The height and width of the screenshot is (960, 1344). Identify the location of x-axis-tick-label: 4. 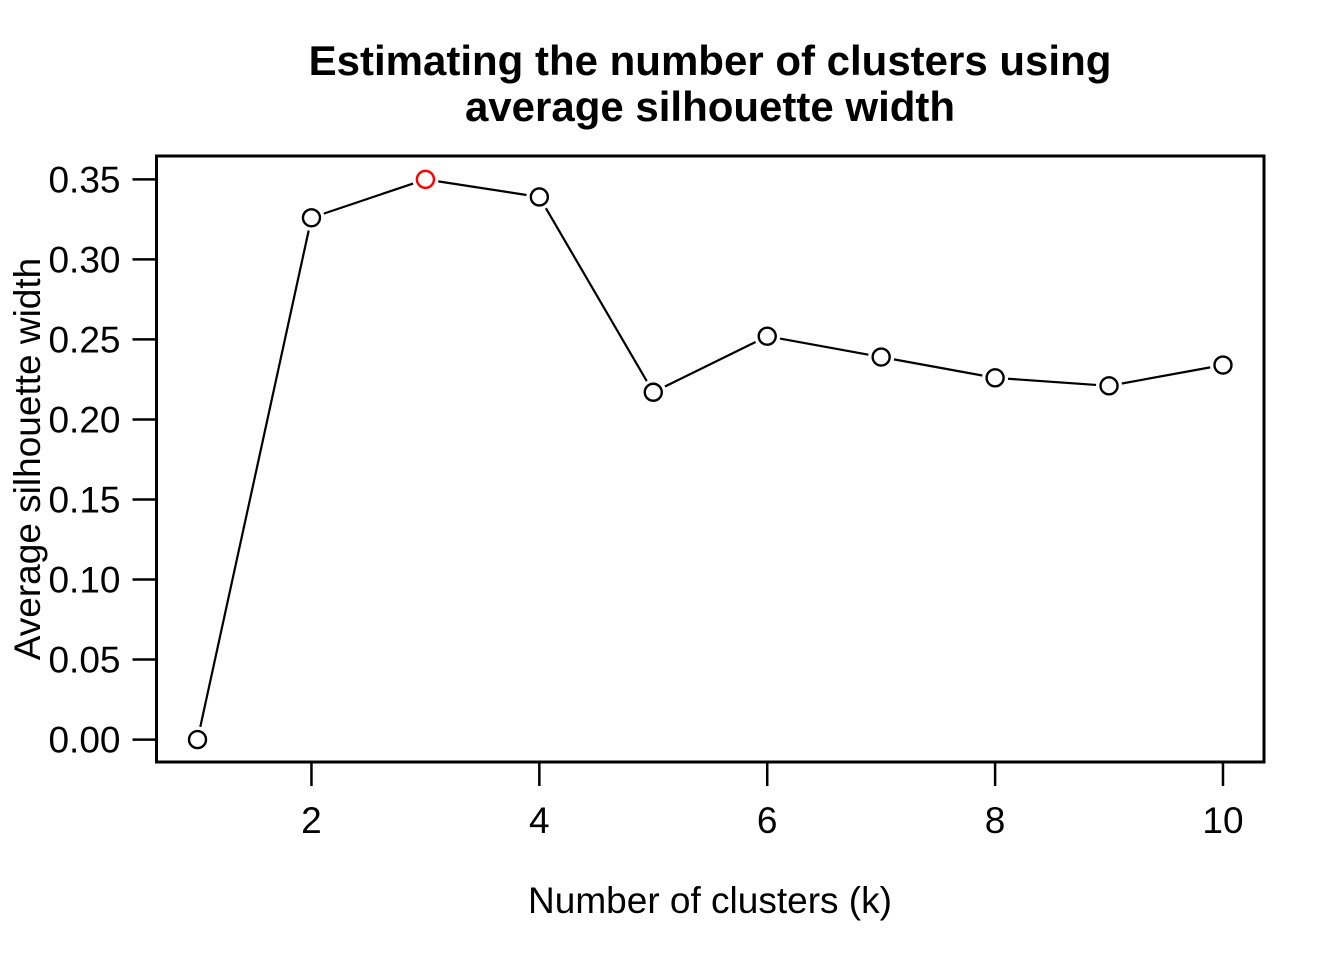
(539, 820).